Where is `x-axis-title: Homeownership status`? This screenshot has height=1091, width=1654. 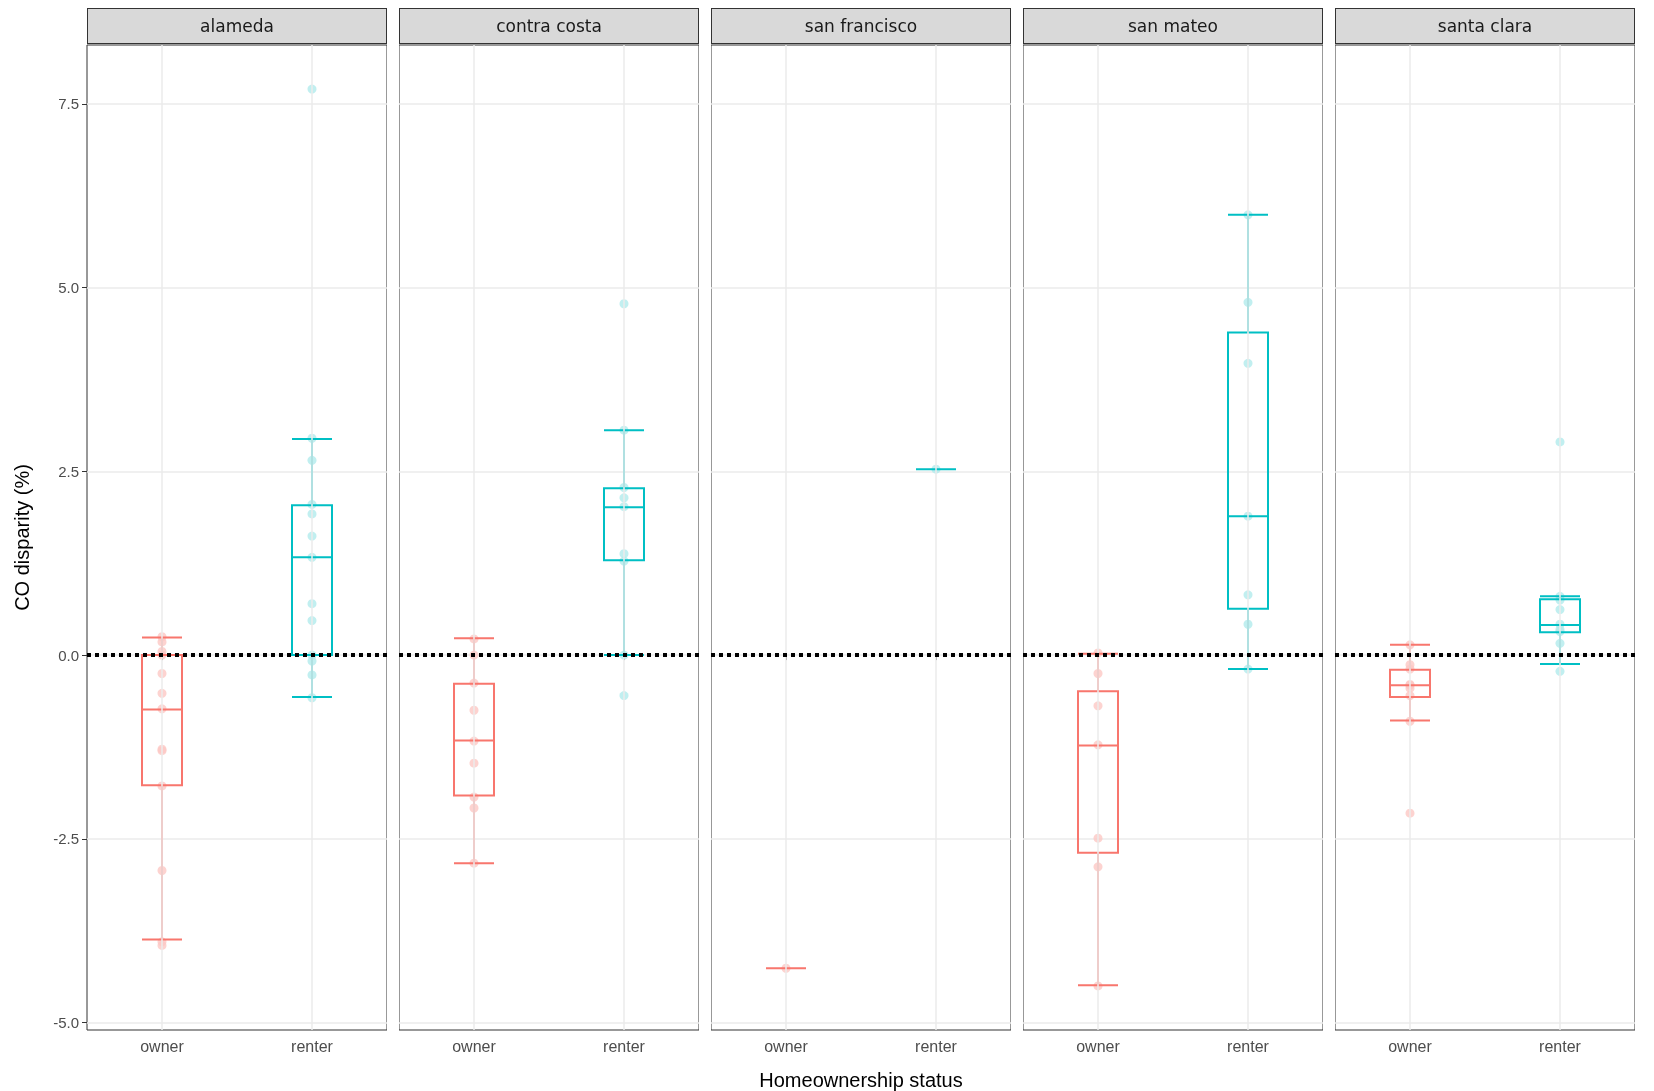 x-axis-title: Homeownership status is located at coordinates (861, 1080).